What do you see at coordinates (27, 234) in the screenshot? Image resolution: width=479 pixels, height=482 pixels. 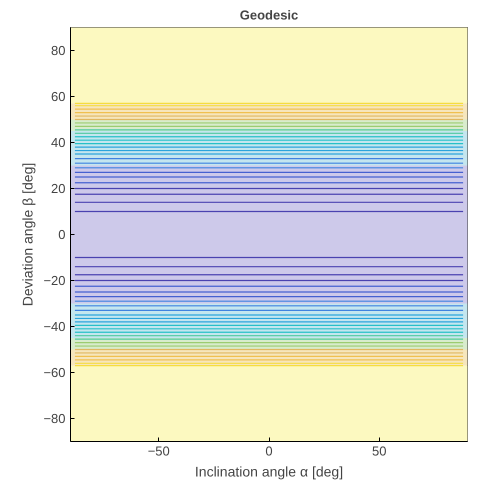 I see `y-axis-title: Deviation angle β [deg]` at bounding box center [27, 234].